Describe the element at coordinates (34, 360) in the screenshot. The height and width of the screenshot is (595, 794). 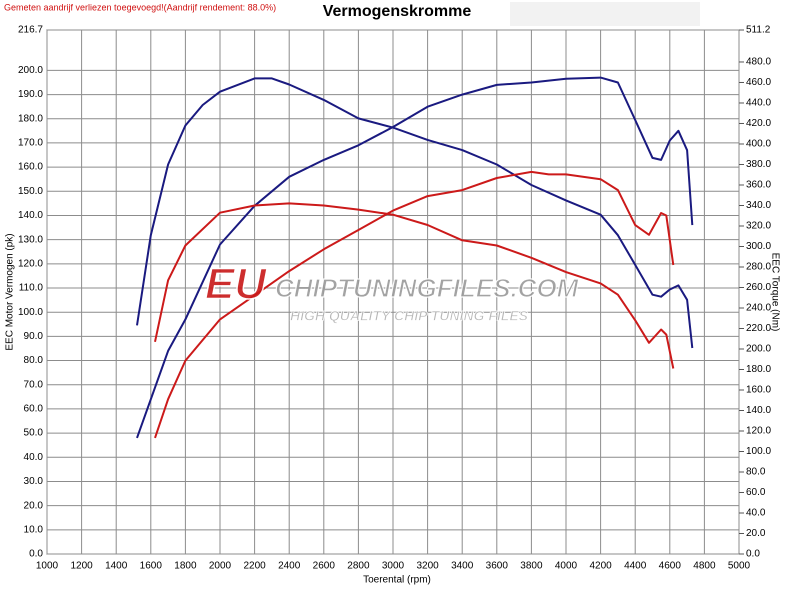
I see `y-tick-label: 80.0` at that location.